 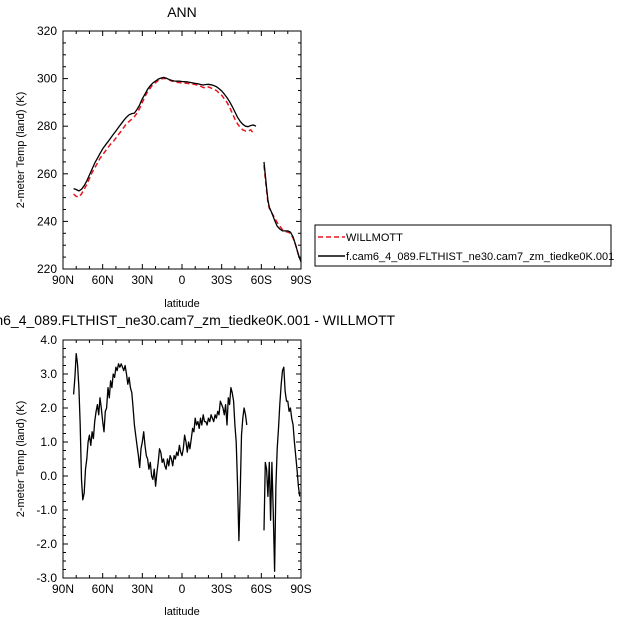 I want to click on bottom-y-axis-label: 2-meter Temp (land) (K), so click(x=21, y=459).